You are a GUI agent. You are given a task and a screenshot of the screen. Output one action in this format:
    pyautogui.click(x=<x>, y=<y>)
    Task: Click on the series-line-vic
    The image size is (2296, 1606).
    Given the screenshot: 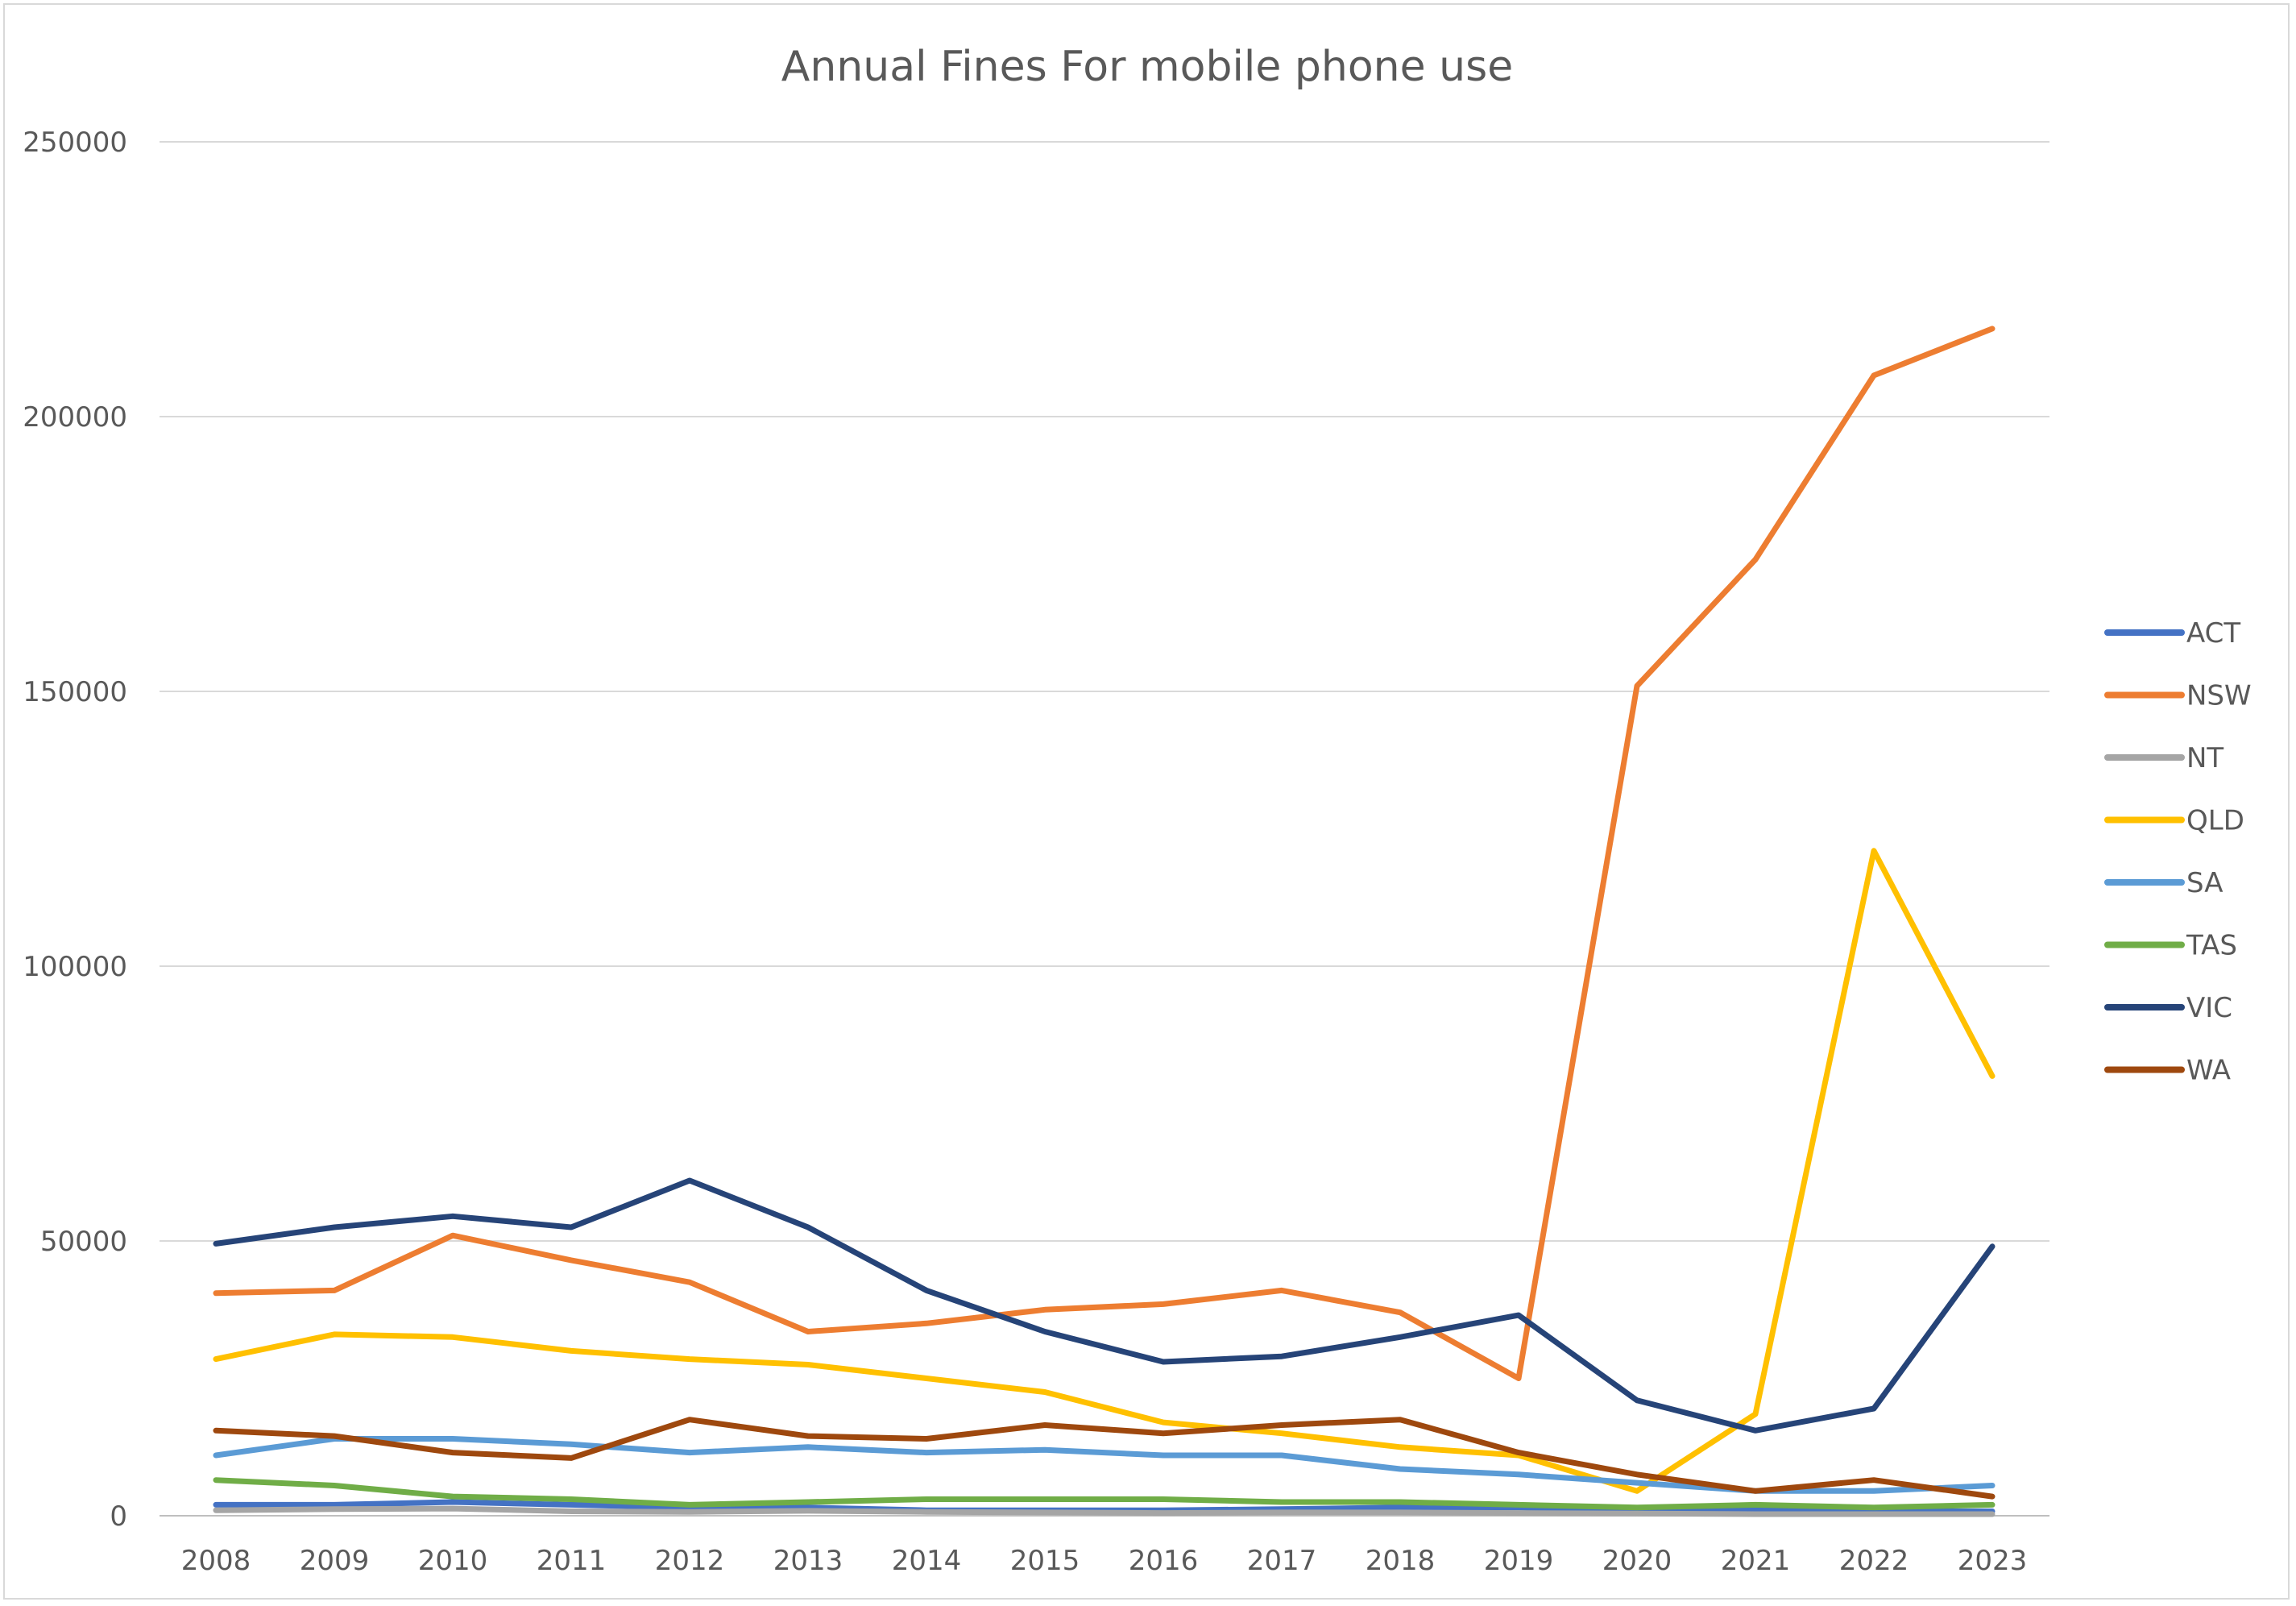 What is the action you would take?
    pyautogui.click(x=1104, y=1306)
    